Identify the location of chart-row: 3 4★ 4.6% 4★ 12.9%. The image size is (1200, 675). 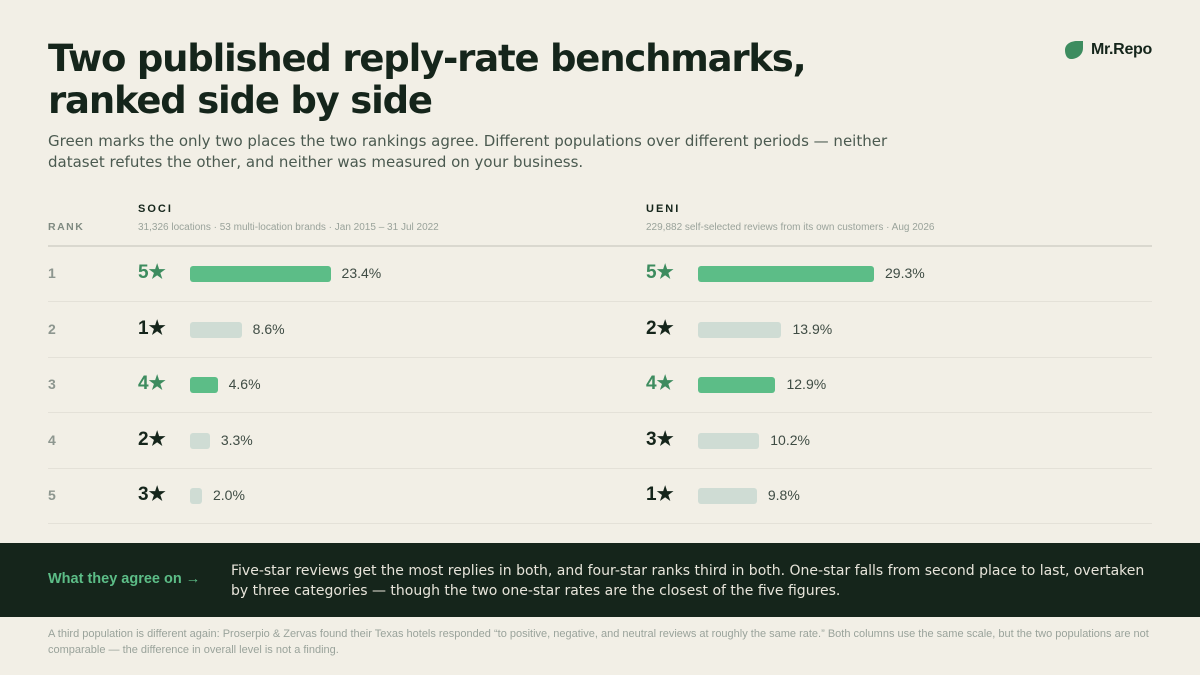
(600, 385).